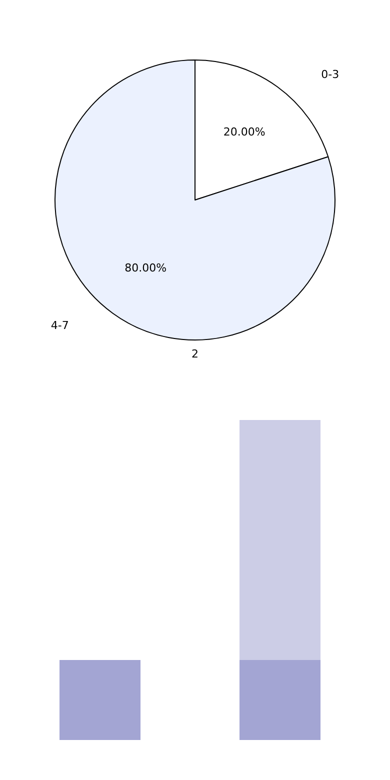  Describe the element at coordinates (195, 354) in the screenshot. I see `text: 2` at that location.